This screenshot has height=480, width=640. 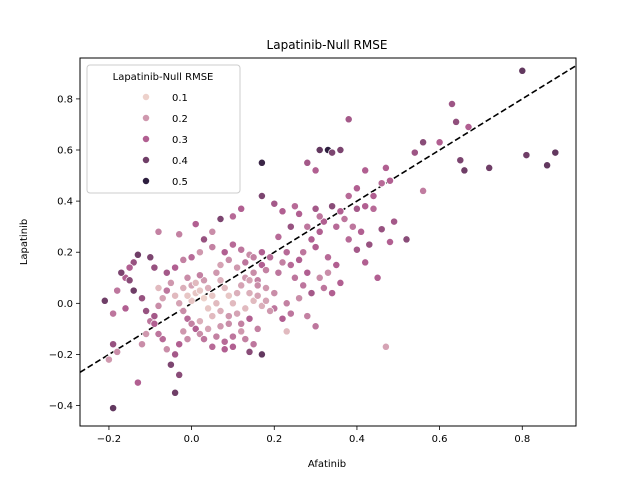 What do you see at coordinates (65, 202) in the screenshot?
I see `y-tick-label: 0.4` at bounding box center [65, 202].